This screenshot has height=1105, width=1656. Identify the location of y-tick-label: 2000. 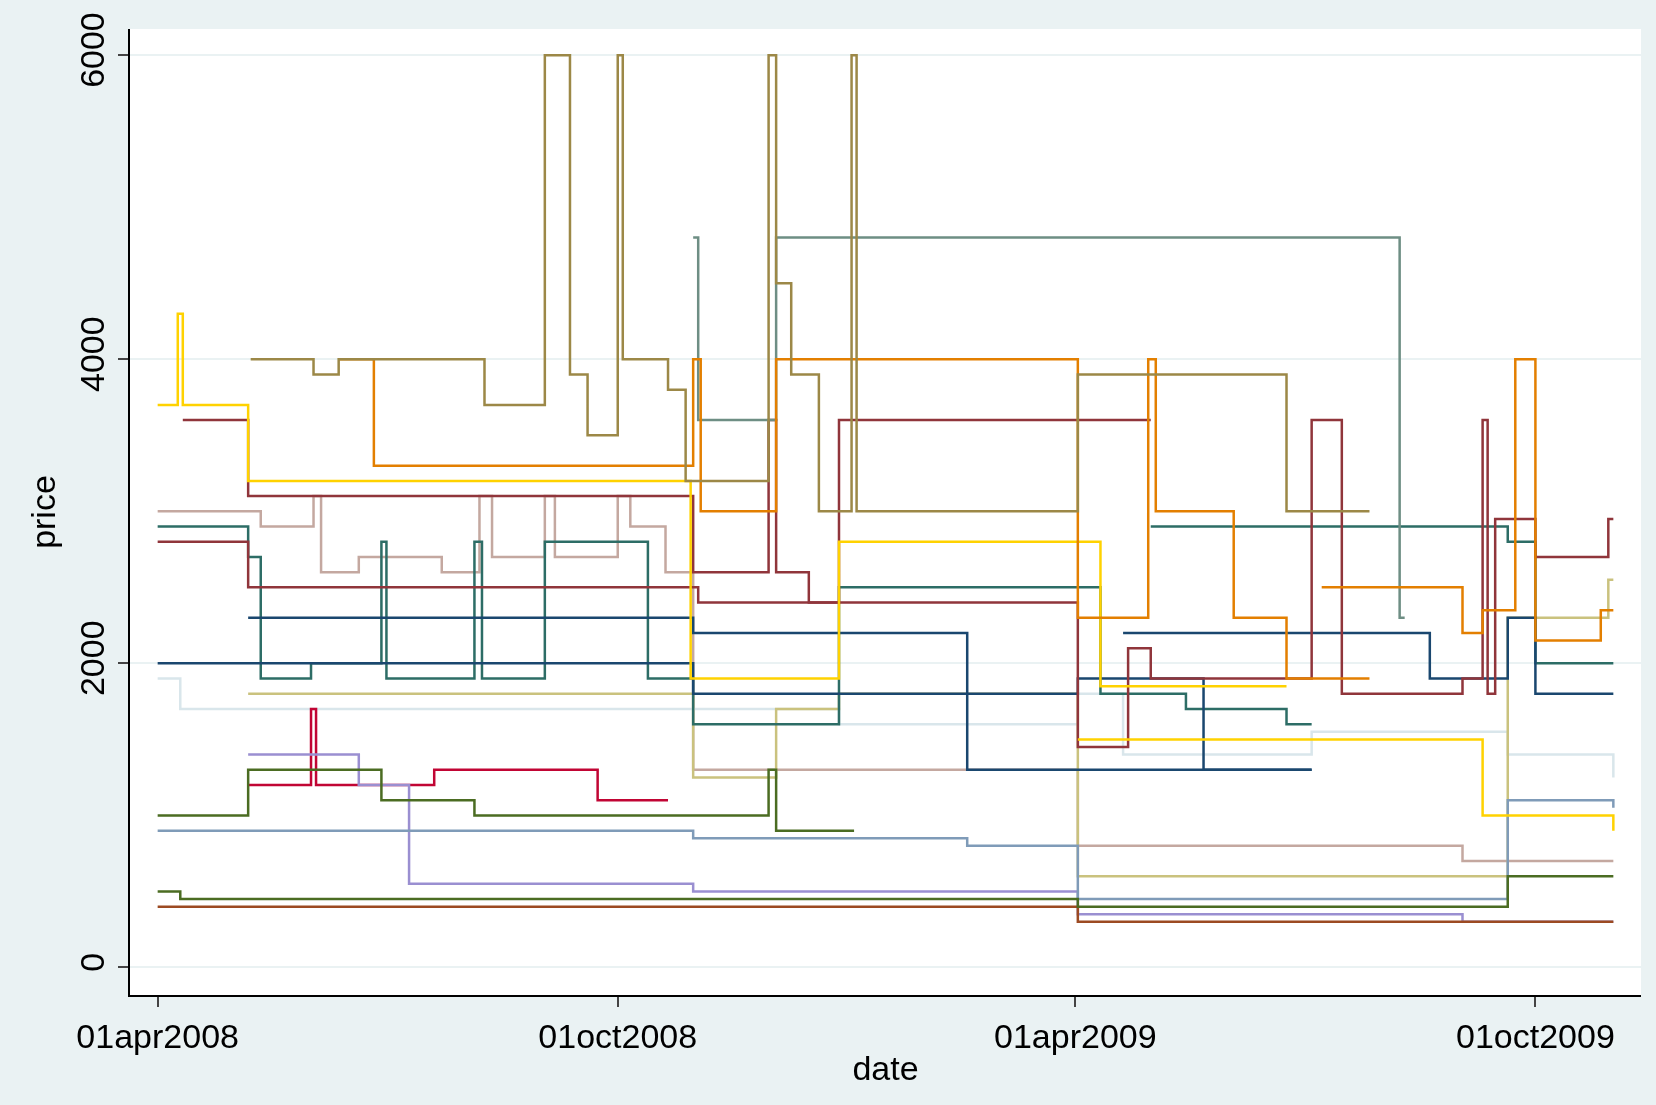
(92, 658).